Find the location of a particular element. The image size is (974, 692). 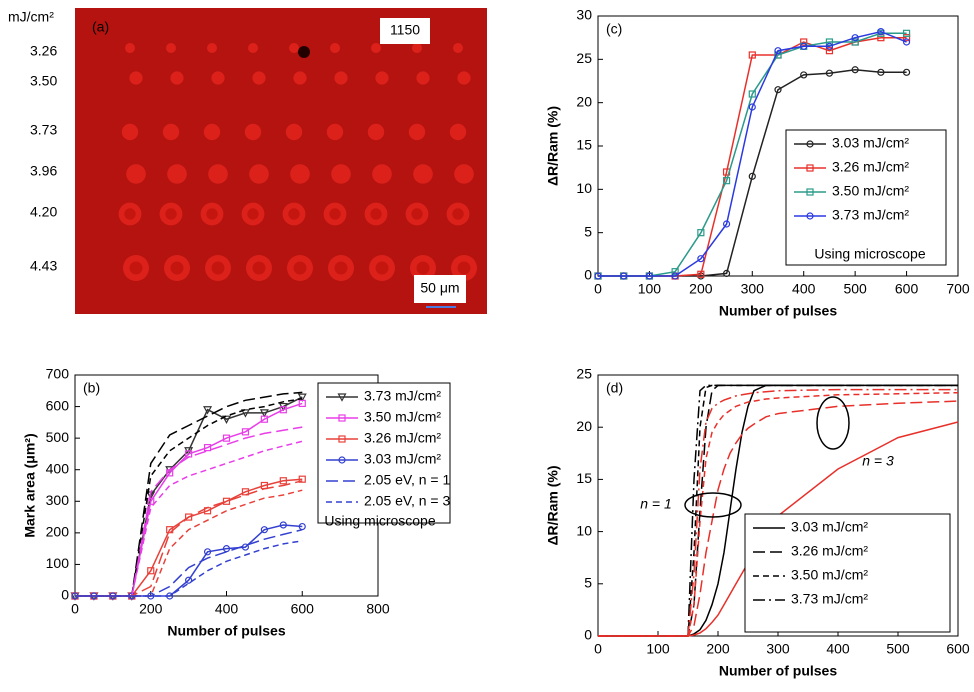

fluence-label: 3.26 is located at coordinates (43, 51).